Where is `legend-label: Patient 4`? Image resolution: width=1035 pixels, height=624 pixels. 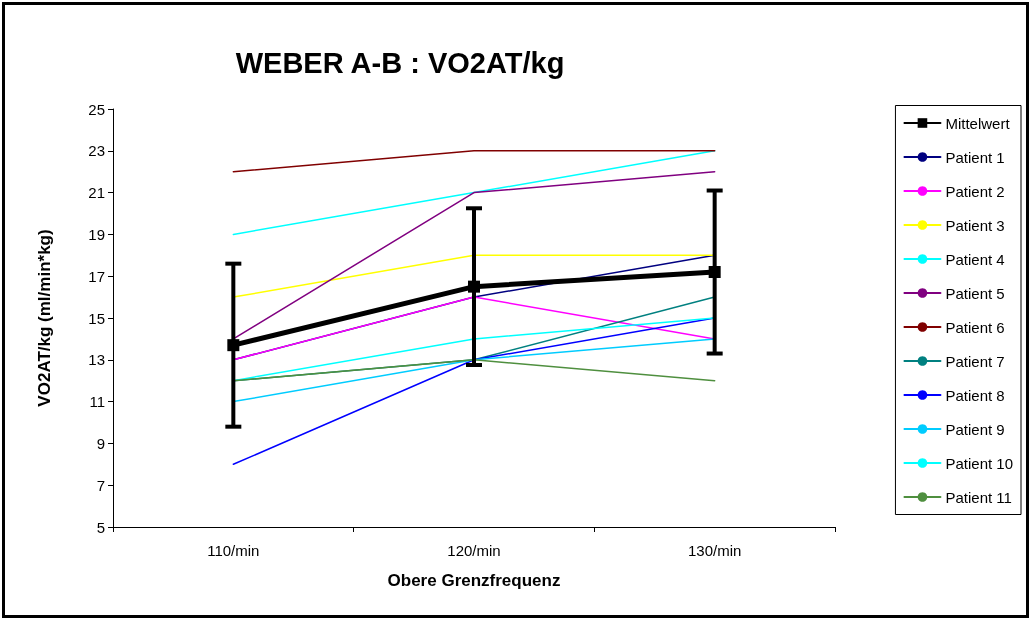 legend-label: Patient 4 is located at coordinates (975, 259).